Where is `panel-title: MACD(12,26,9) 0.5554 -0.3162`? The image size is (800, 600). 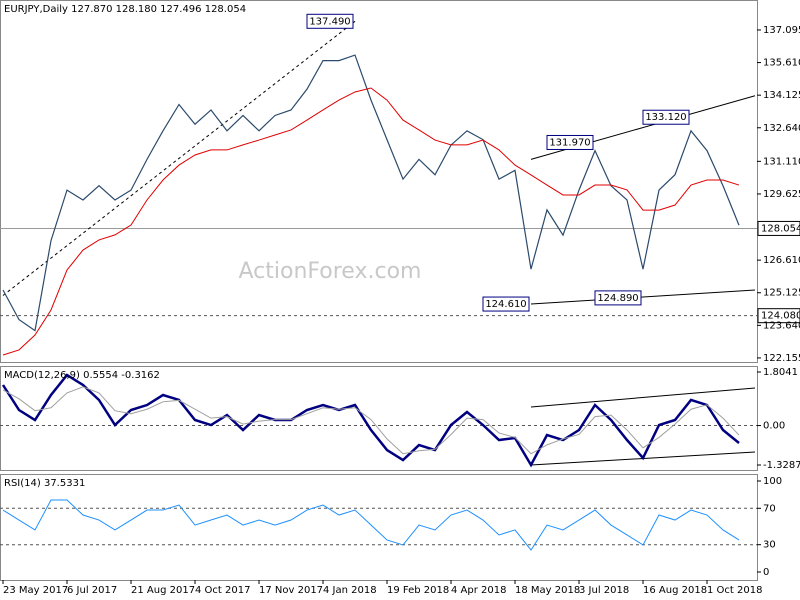
panel-title: MACD(12,26,9) 0.5554 -0.3162 is located at coordinates (82, 375).